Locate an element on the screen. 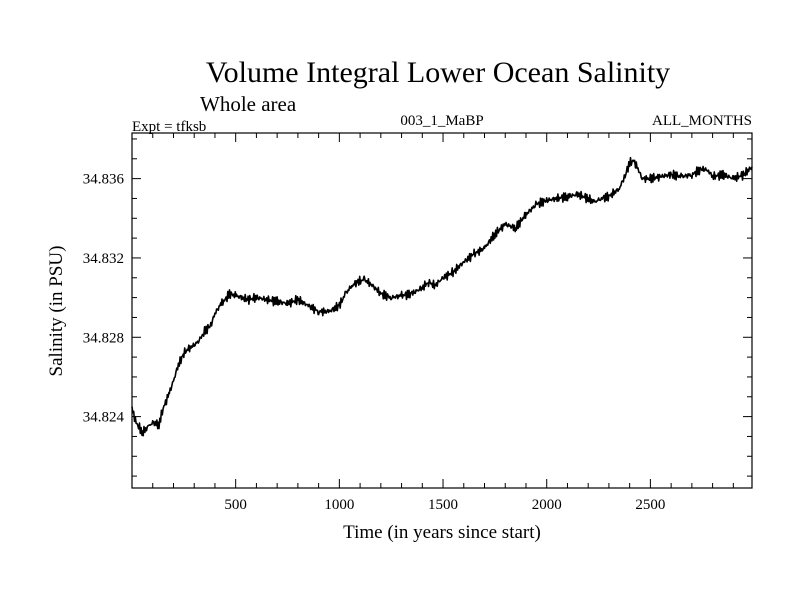  x-tick-label: 500 is located at coordinates (235, 505).